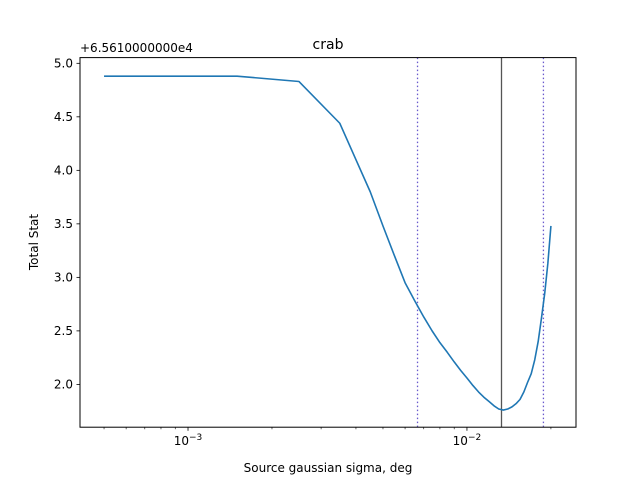 This screenshot has width=640, height=480. I want to click on y-tick-label-5: 4.5, so click(63, 117).